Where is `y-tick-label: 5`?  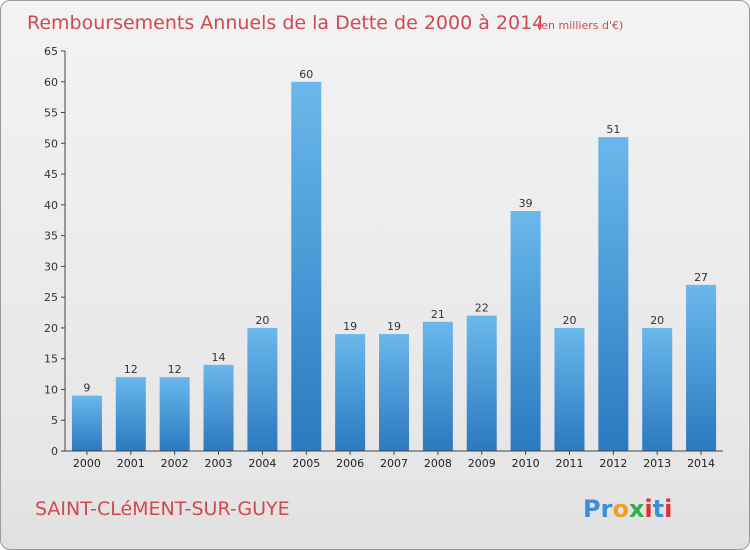
y-tick-label: 5 is located at coordinates (54, 420).